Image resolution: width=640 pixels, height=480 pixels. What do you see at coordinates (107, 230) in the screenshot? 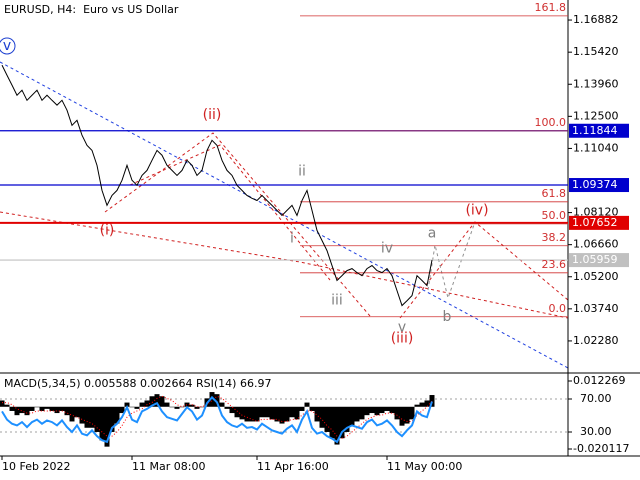
I see `wave-label: (i)` at bounding box center [107, 230].